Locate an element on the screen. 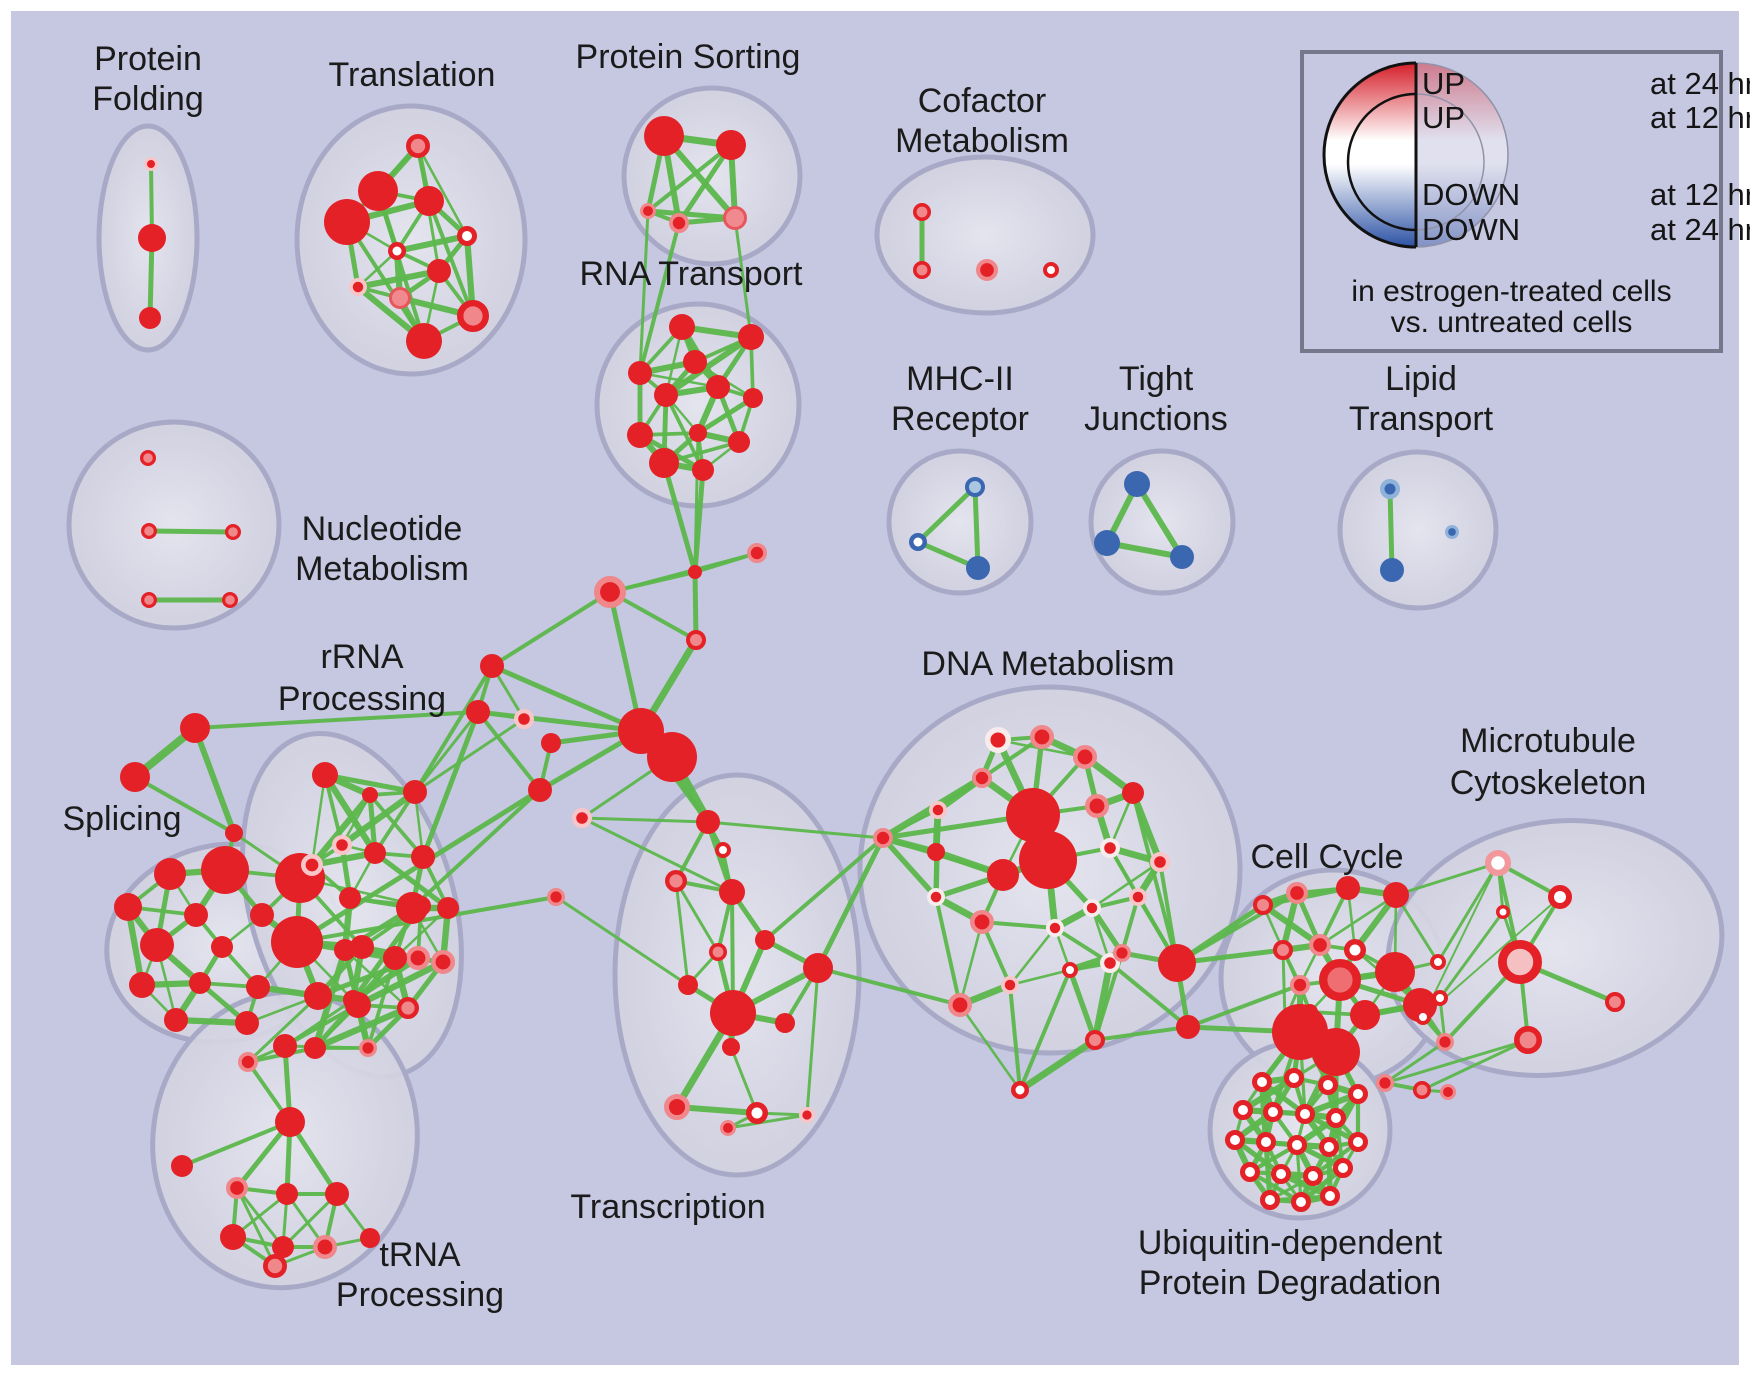 This screenshot has height=1376, width=1750. cluster-label-ub: Protein Degradation is located at coordinates (1290, 1283).